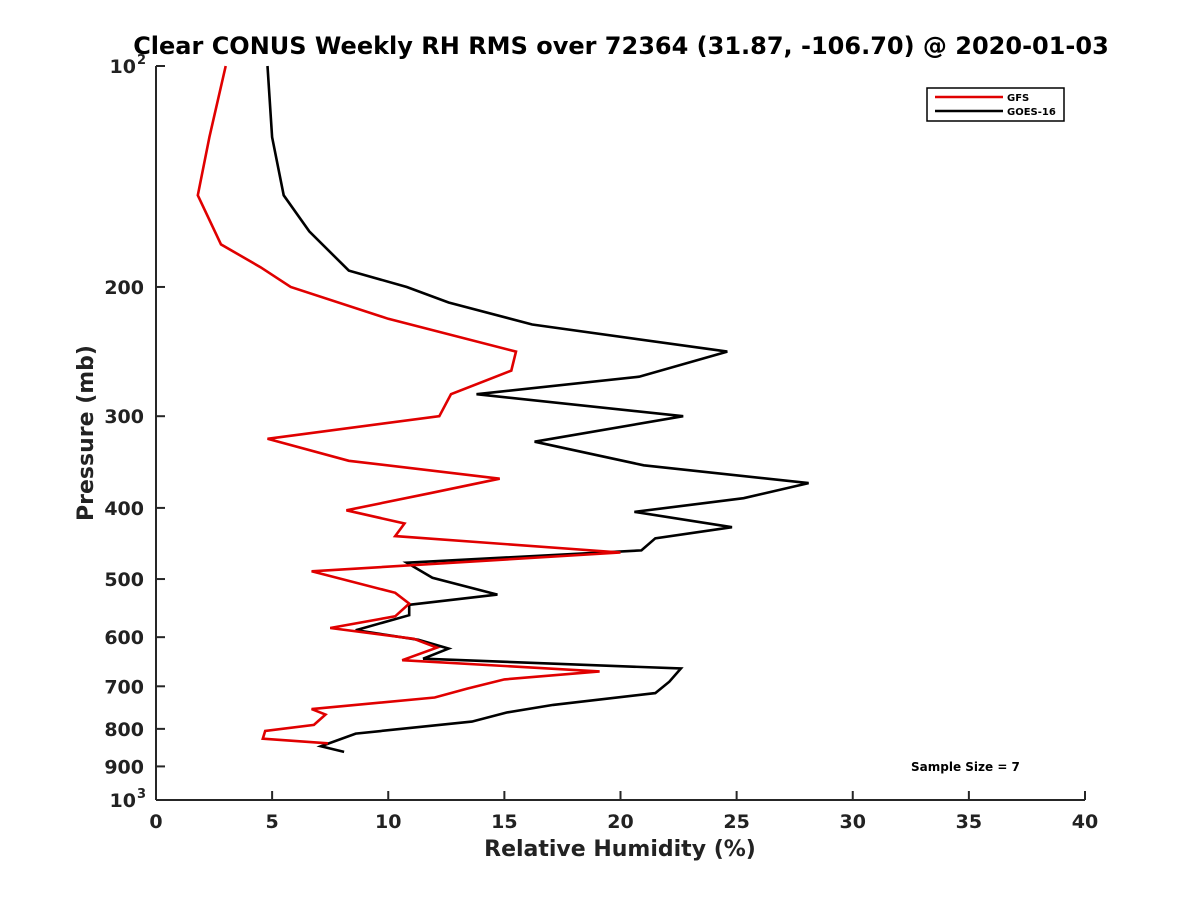 This screenshot has height=900, width=1200. I want to click on legend-label-goes16: GOES-16, so click(1031, 112).